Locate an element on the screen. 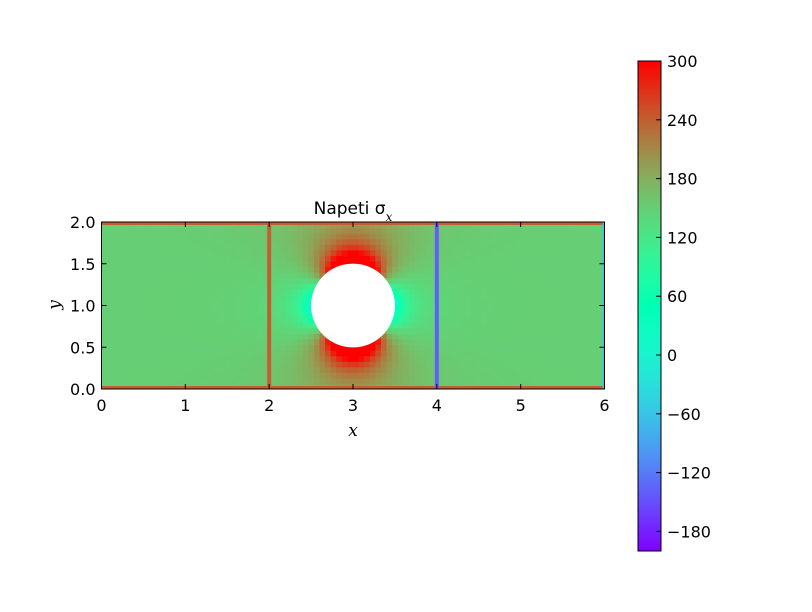 This screenshot has height=612, width=812. x-tick-label: 1 is located at coordinates (185, 405).